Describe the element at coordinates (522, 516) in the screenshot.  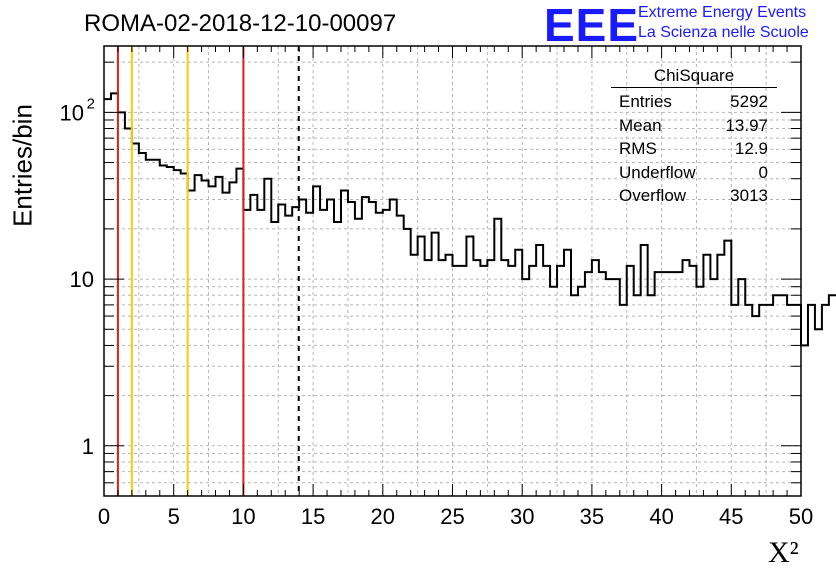
I see `x-tick-label: 30` at that location.